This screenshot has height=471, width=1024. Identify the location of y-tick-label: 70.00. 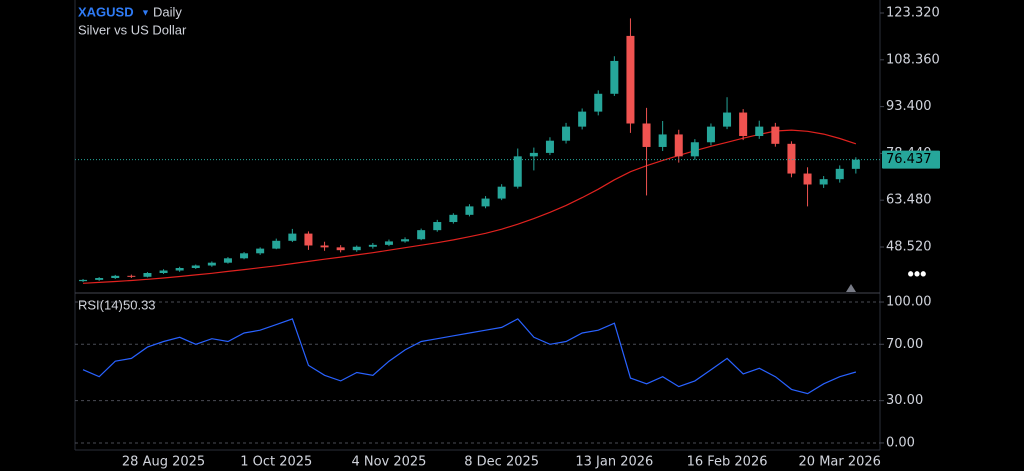
(904, 344).